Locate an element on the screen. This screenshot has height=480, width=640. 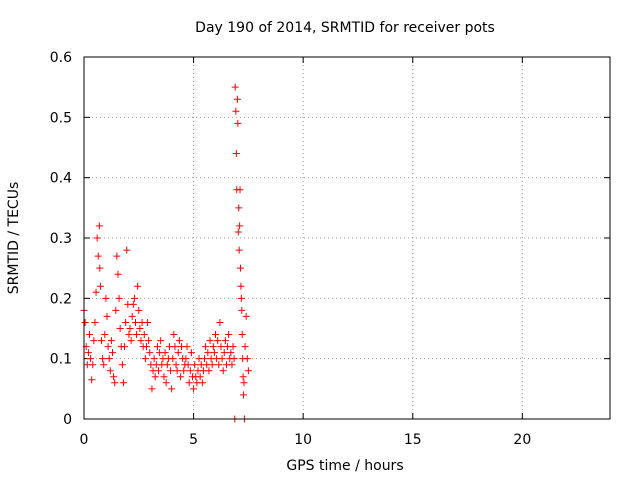
y-tick-labels: 0 0.1 0.2 0.3 0.4 0.5 0.6 is located at coordinates (61, 239).